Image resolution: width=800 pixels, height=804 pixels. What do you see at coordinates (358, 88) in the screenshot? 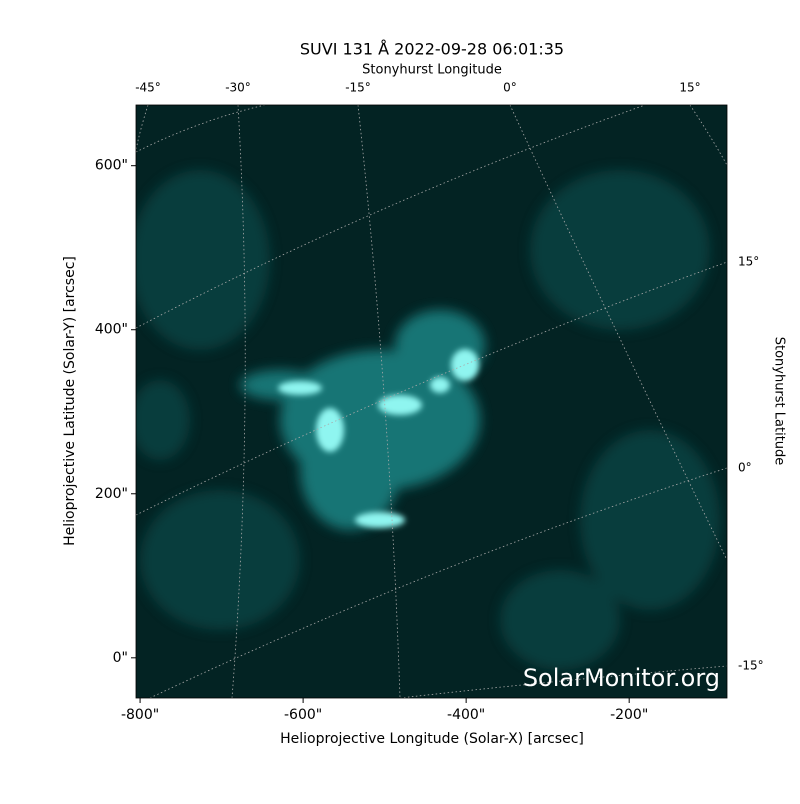
I see `top-tick-label: -15°` at bounding box center [358, 88].